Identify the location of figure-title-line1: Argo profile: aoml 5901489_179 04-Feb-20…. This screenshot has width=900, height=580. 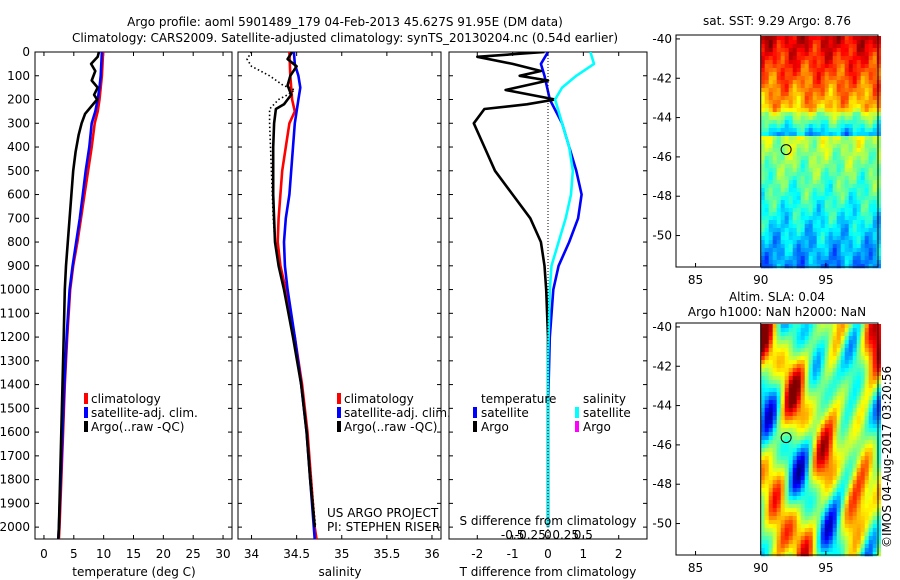
(345, 22).